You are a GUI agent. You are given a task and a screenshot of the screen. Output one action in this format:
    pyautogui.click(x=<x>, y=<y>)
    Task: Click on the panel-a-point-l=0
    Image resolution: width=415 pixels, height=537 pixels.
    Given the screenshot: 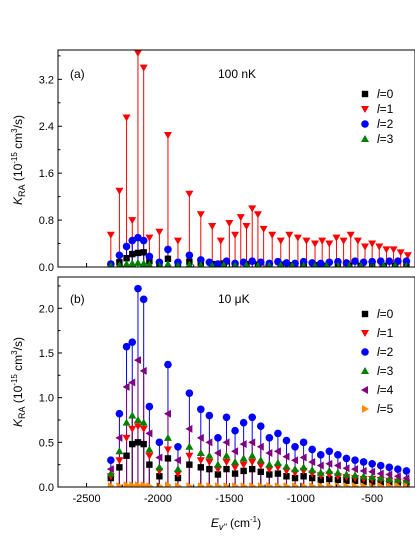 What is the action you would take?
    pyautogui.click(x=168, y=258)
    